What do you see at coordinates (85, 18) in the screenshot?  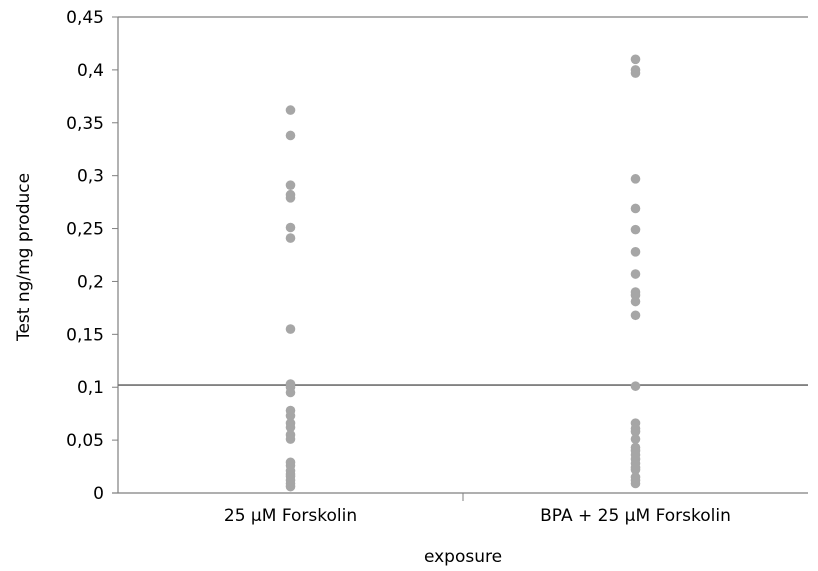 I see `y-tick-label: 0,45` at bounding box center [85, 18].